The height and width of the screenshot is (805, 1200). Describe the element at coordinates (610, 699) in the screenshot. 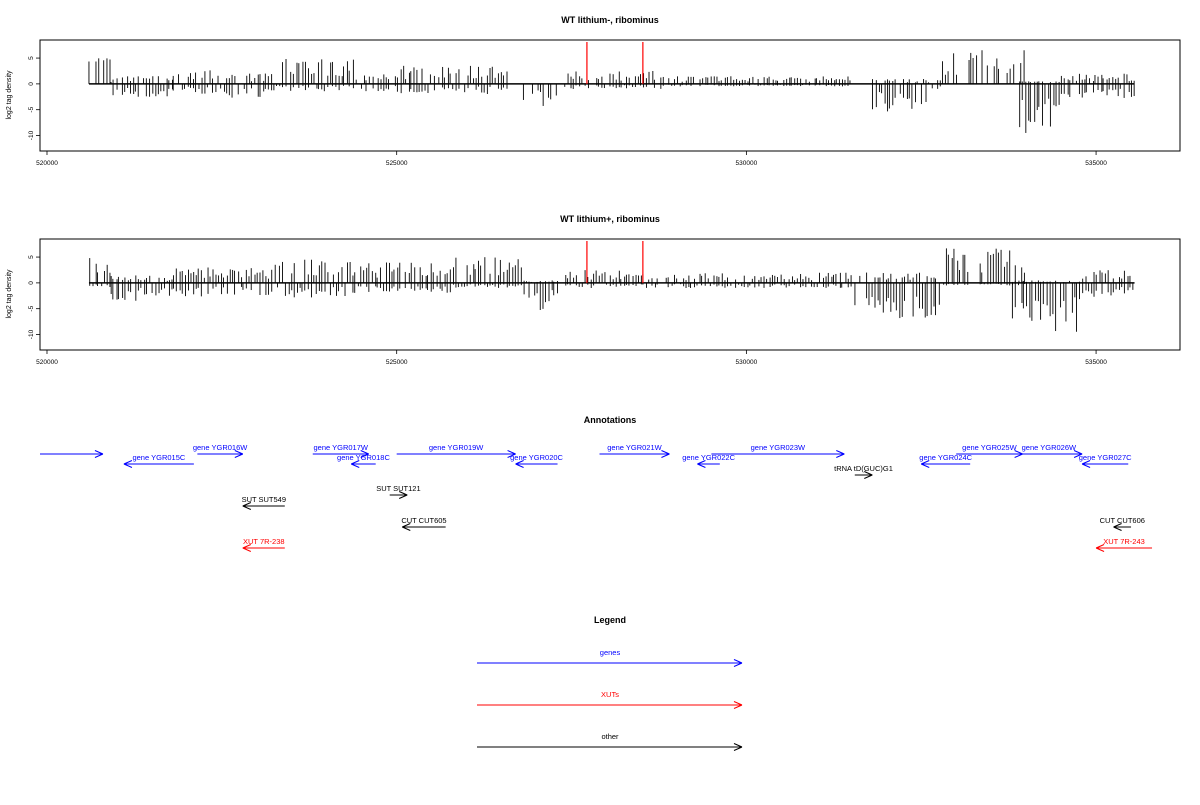

I see `legend-items: genes XUTs other` at that location.